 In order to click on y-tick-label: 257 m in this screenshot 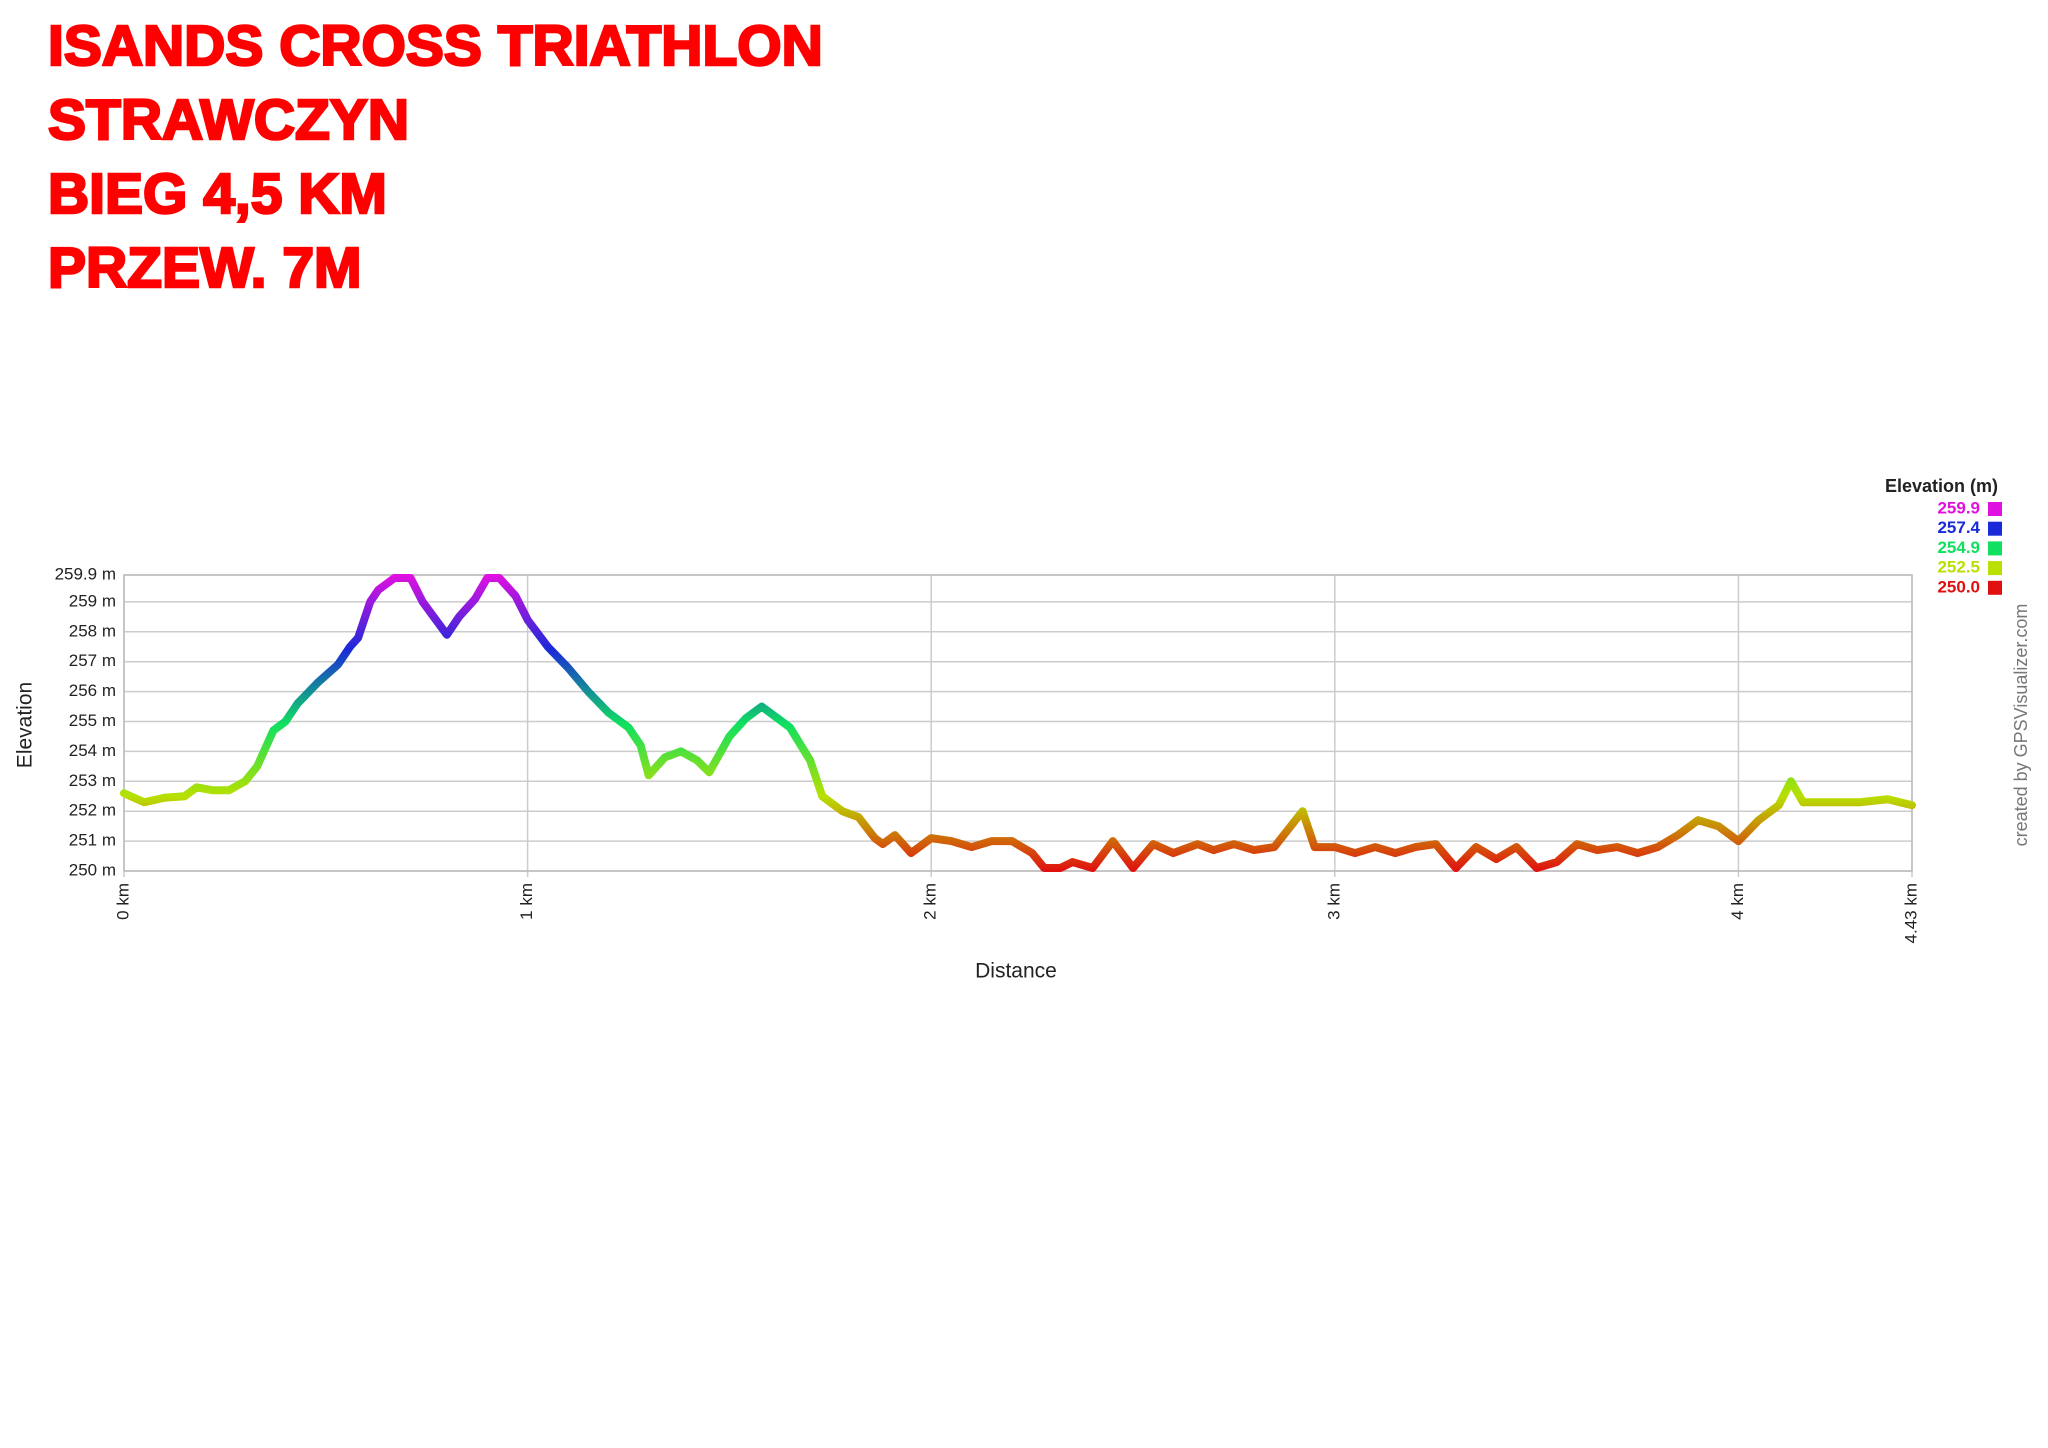, I will do `click(92, 660)`.